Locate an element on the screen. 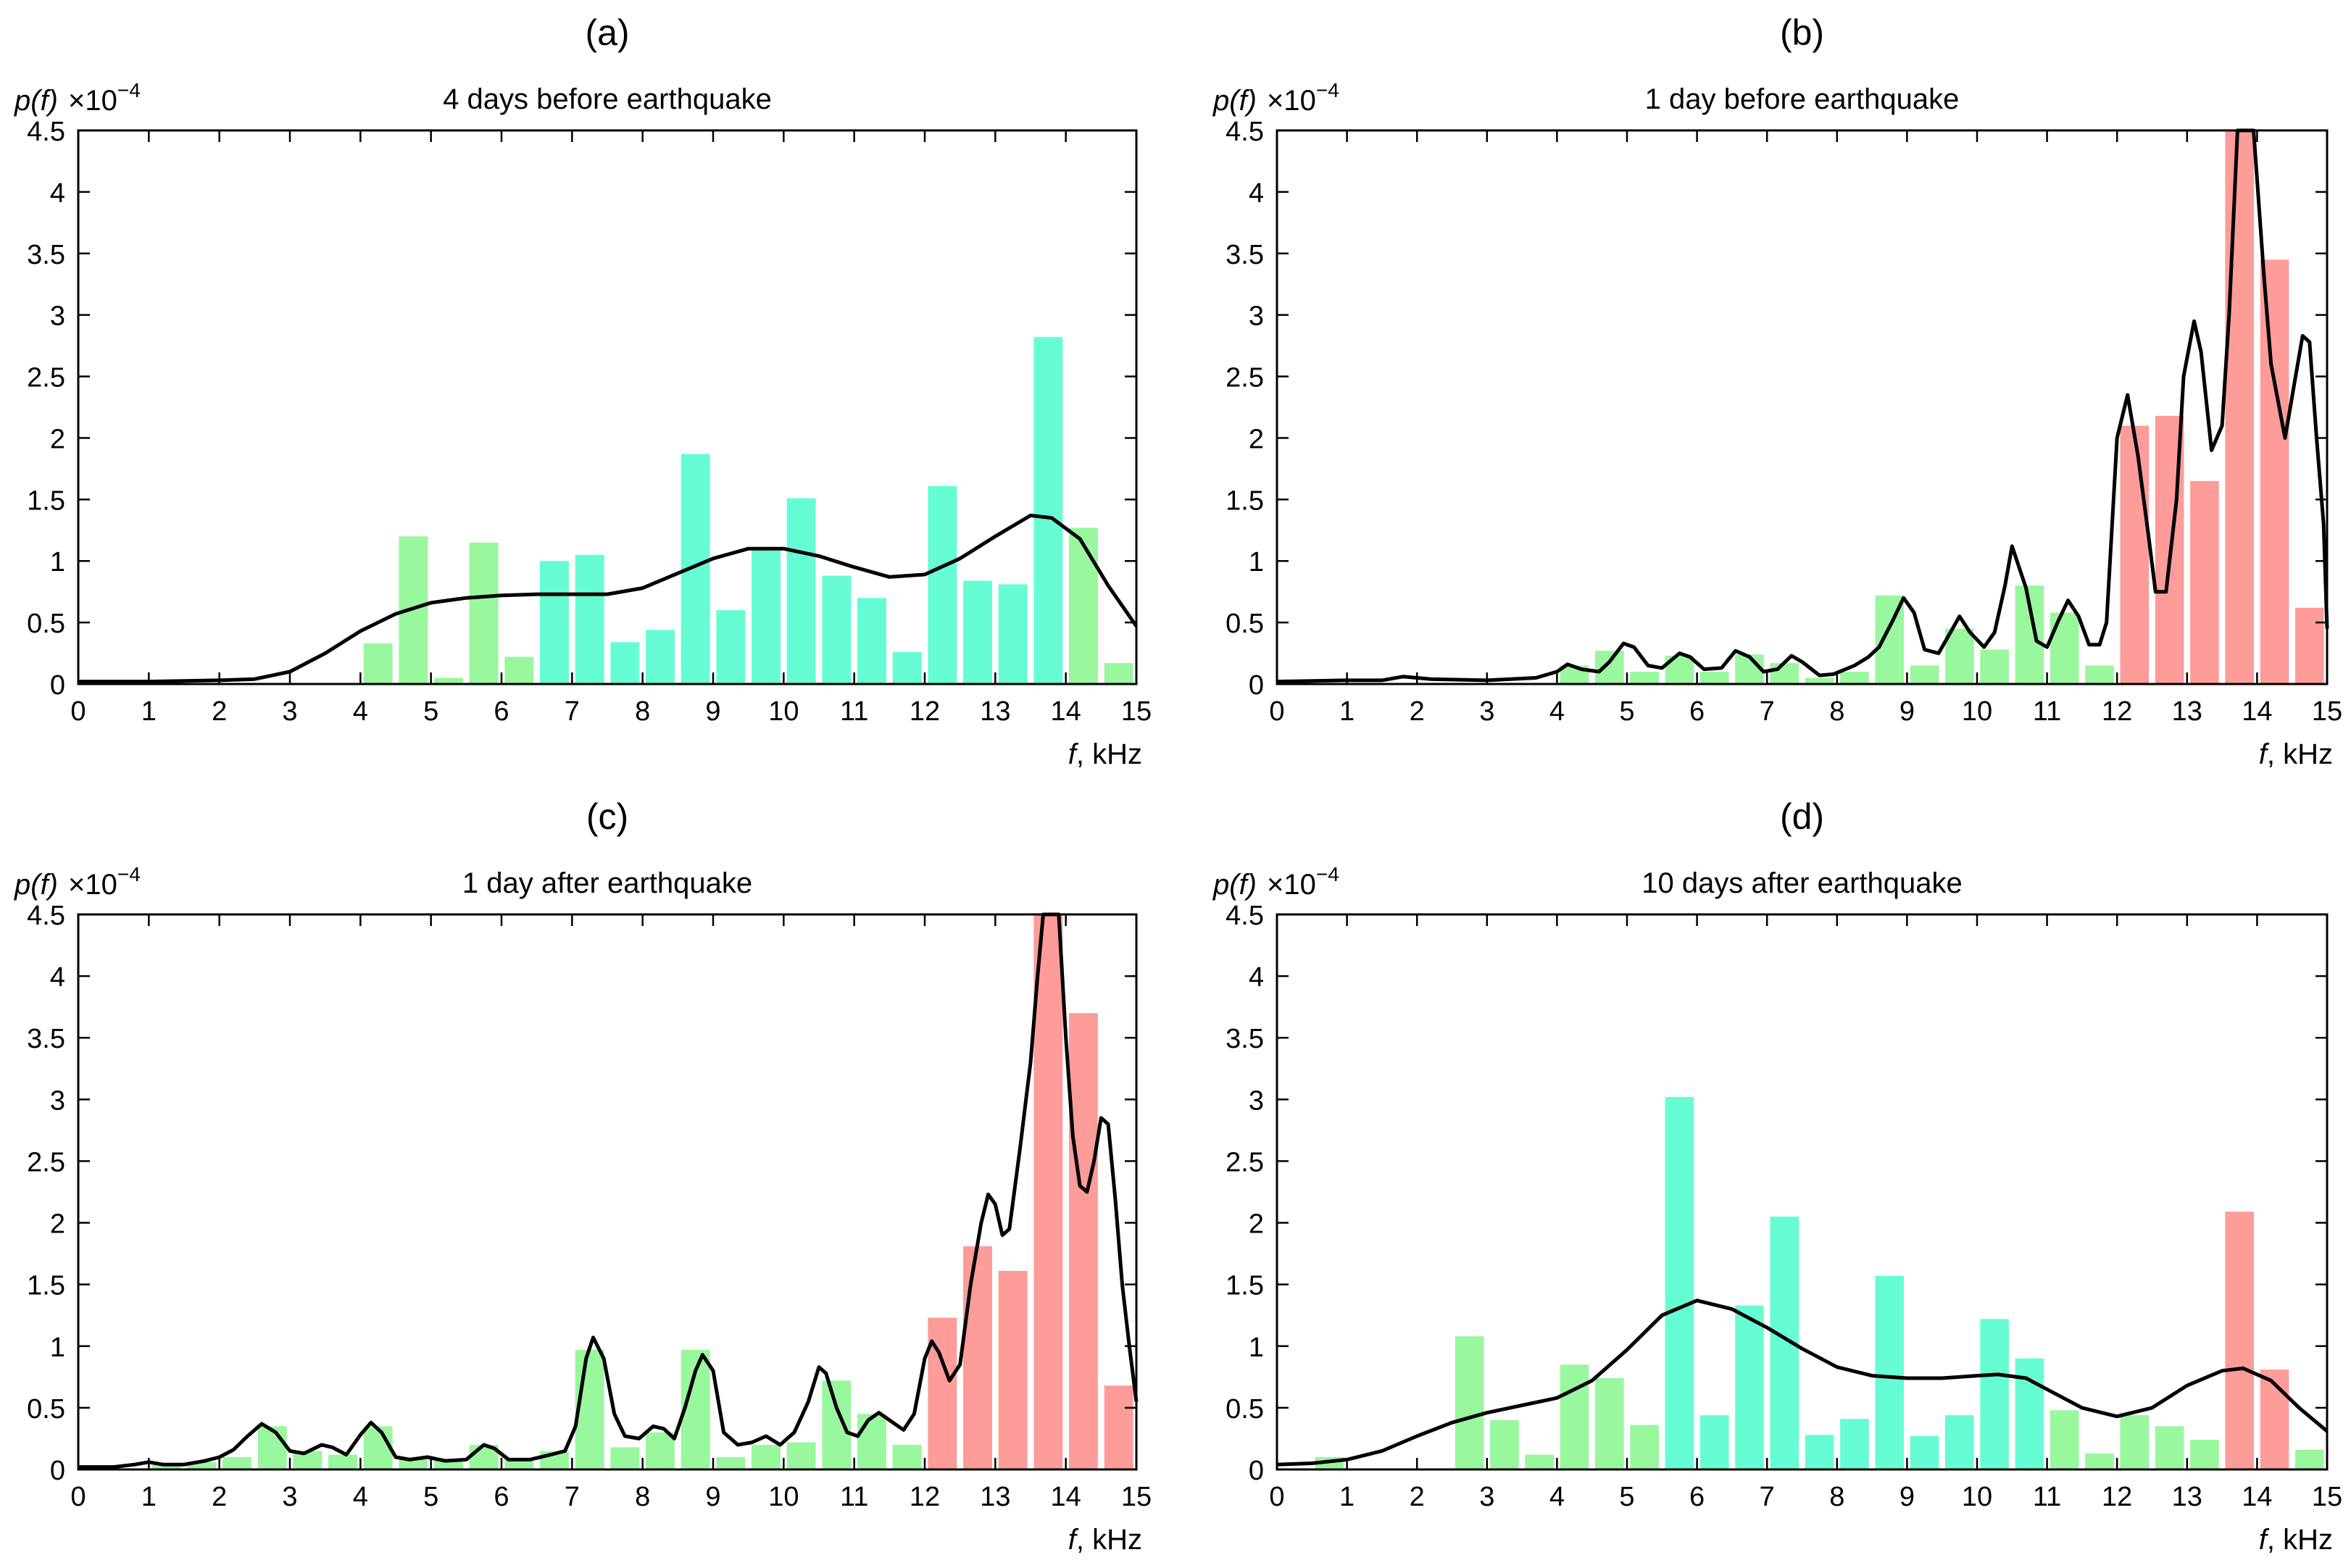  panel-label: (a) is located at coordinates (607, 32).